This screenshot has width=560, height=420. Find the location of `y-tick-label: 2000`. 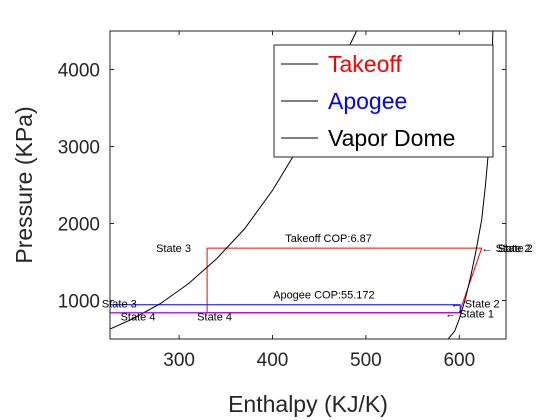

y-tick-label: 2000 is located at coordinates (79, 225).